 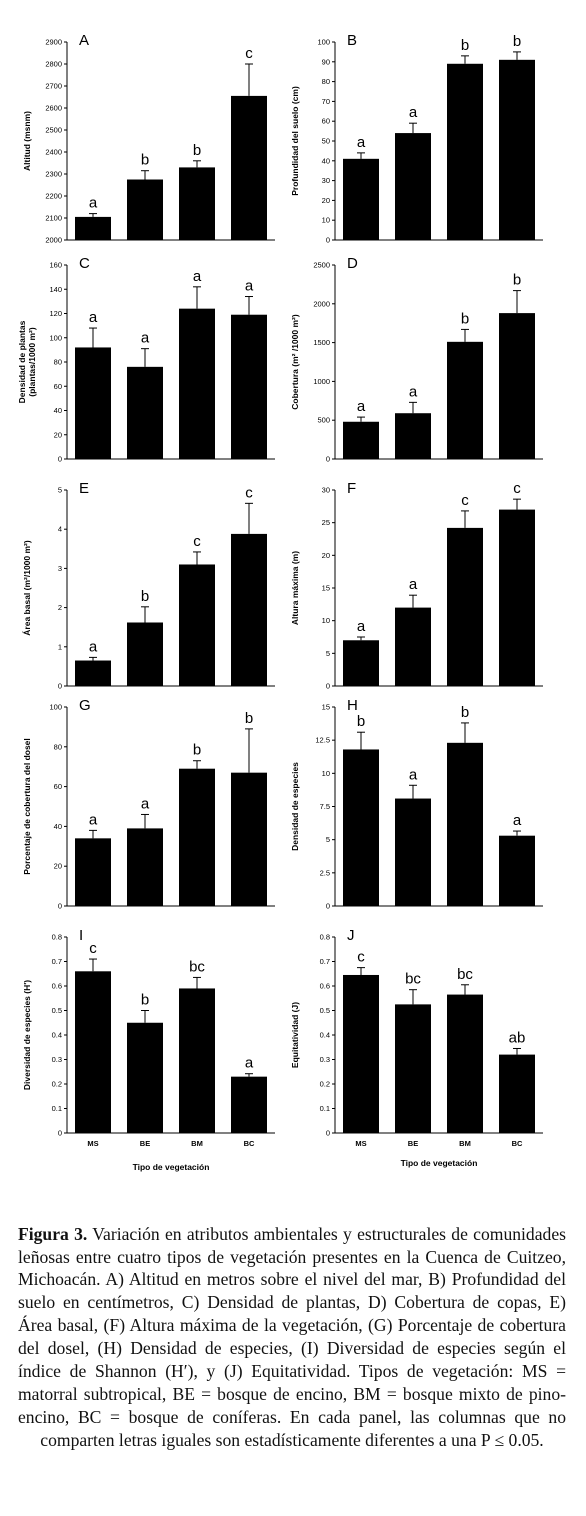 I want to click on panel-letter: J, so click(x=351, y=935).